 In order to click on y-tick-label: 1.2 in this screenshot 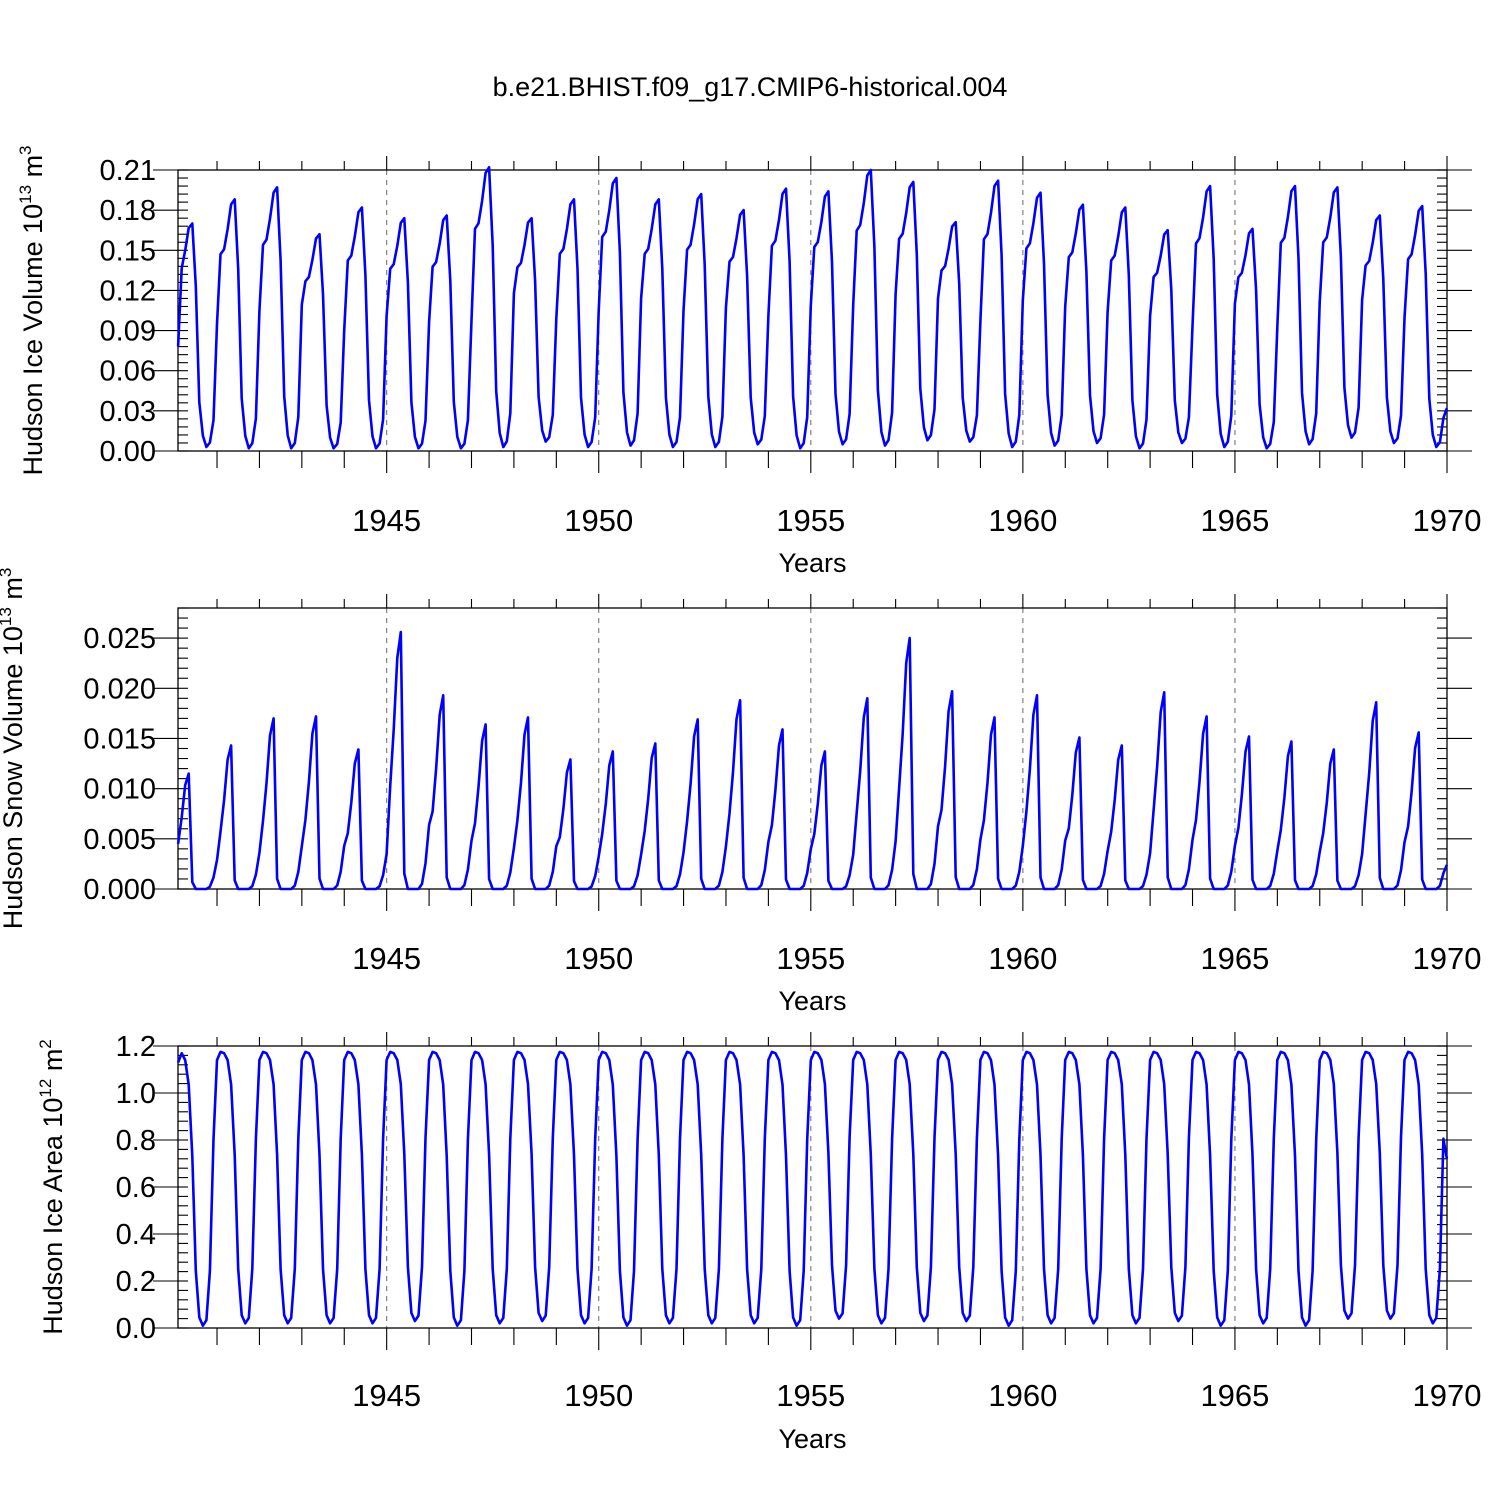, I will do `click(136, 1047)`.